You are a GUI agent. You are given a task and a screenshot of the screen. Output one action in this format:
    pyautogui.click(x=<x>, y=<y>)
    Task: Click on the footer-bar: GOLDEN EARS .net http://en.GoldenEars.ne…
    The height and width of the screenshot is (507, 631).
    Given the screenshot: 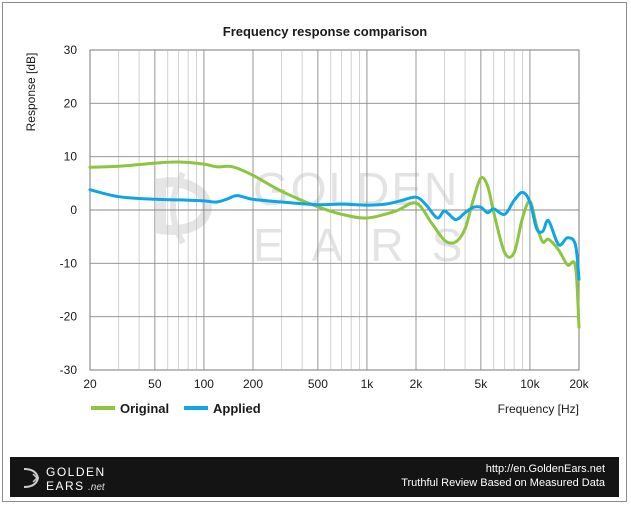 What is the action you would take?
    pyautogui.click(x=314, y=477)
    